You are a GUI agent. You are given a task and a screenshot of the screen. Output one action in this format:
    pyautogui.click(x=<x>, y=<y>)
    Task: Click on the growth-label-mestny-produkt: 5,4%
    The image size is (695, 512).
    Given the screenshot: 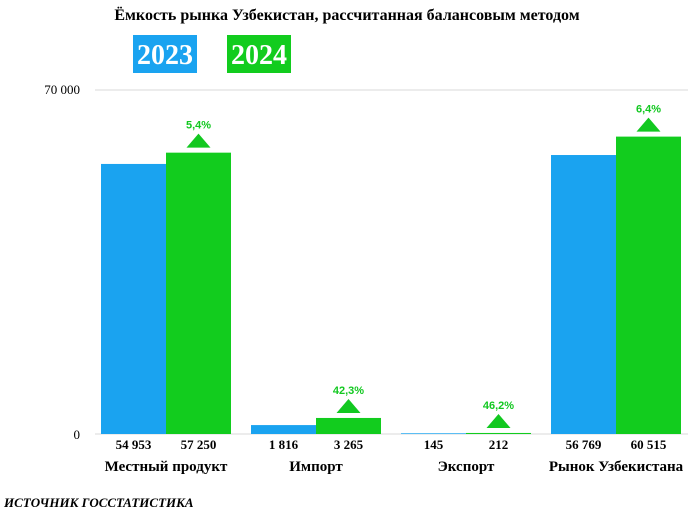 What is the action you would take?
    pyautogui.click(x=198, y=126)
    